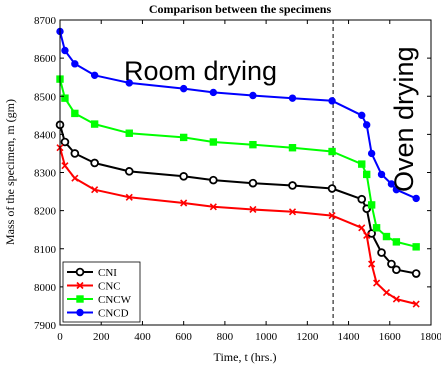  I want to click on chart-title: Comparison between the specimens, so click(240, 9).